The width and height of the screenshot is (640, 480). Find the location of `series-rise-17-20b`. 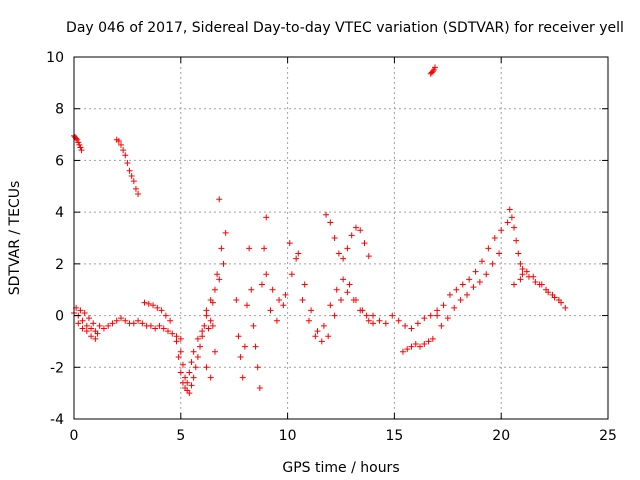

series-rise-17-20b is located at coordinates (470, 289).